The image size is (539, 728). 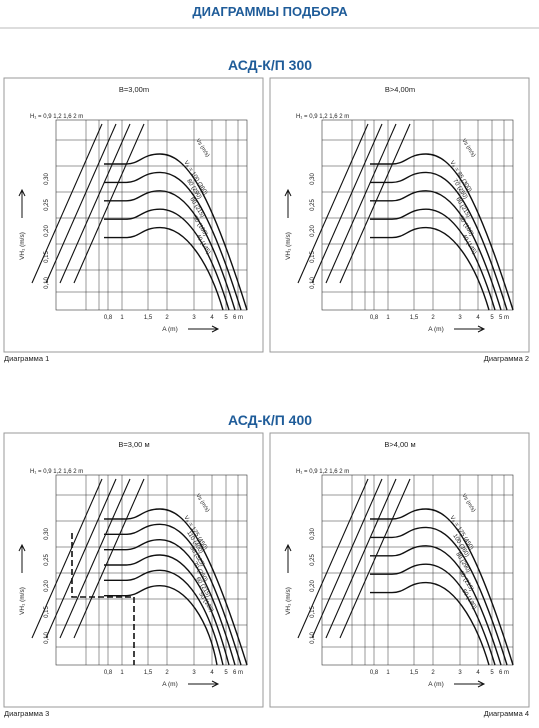 I want to click on diagram-condition: B=3,00 м, so click(x=133, y=444).